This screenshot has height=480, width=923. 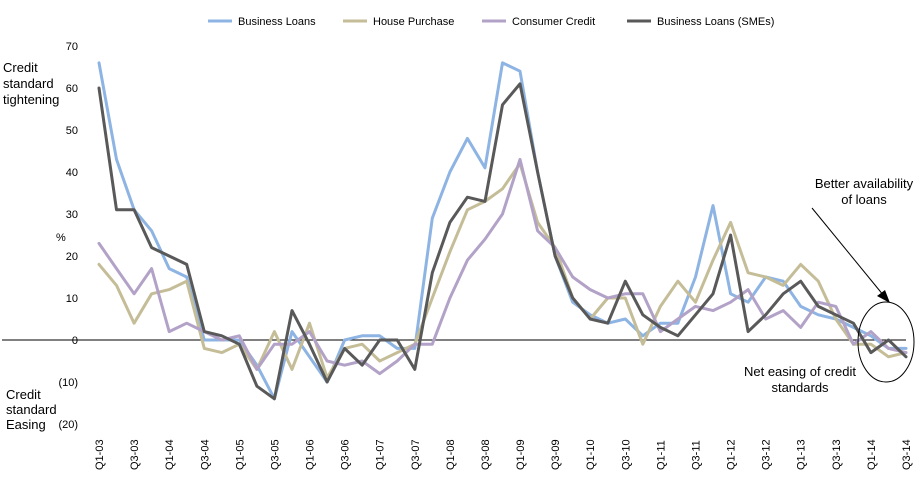 What do you see at coordinates (68, 383) in the screenshot?
I see `y-tick-label: (10)` at bounding box center [68, 383].